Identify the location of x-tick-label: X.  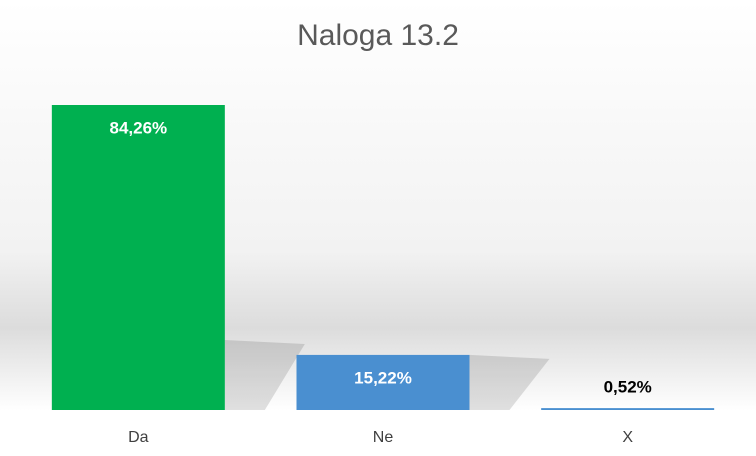
(627, 437).